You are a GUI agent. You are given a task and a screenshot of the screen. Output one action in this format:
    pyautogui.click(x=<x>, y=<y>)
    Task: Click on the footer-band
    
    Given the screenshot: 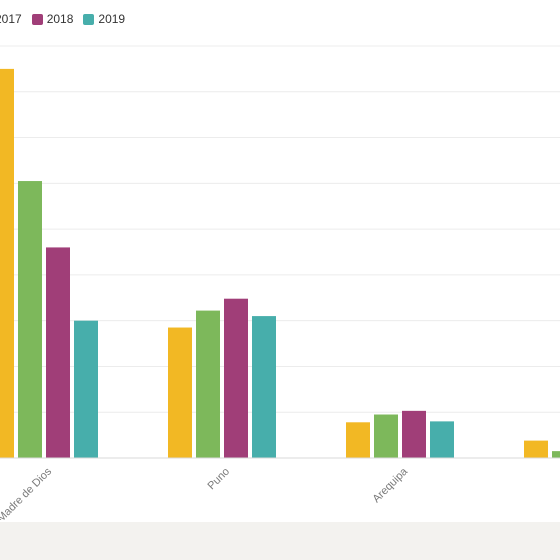 What is the action you would take?
    pyautogui.click(x=280, y=541)
    